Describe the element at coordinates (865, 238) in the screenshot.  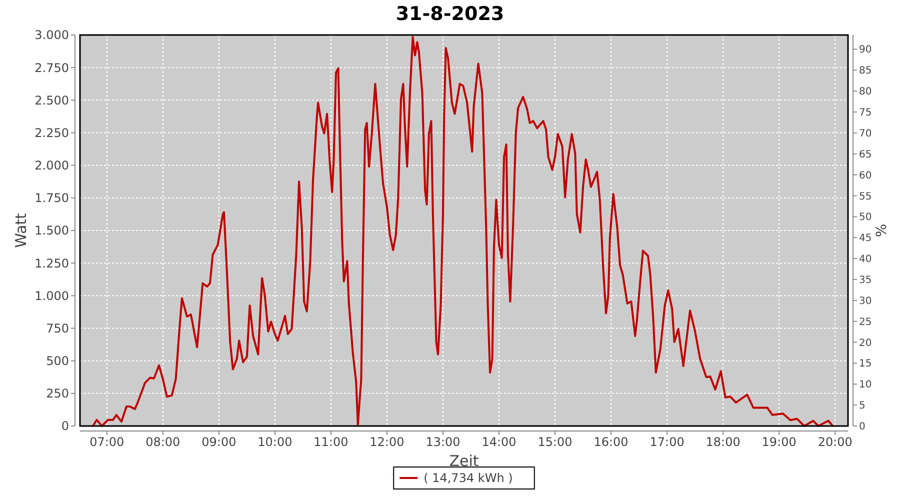
I see `y2-tick-label: 45` at that location.